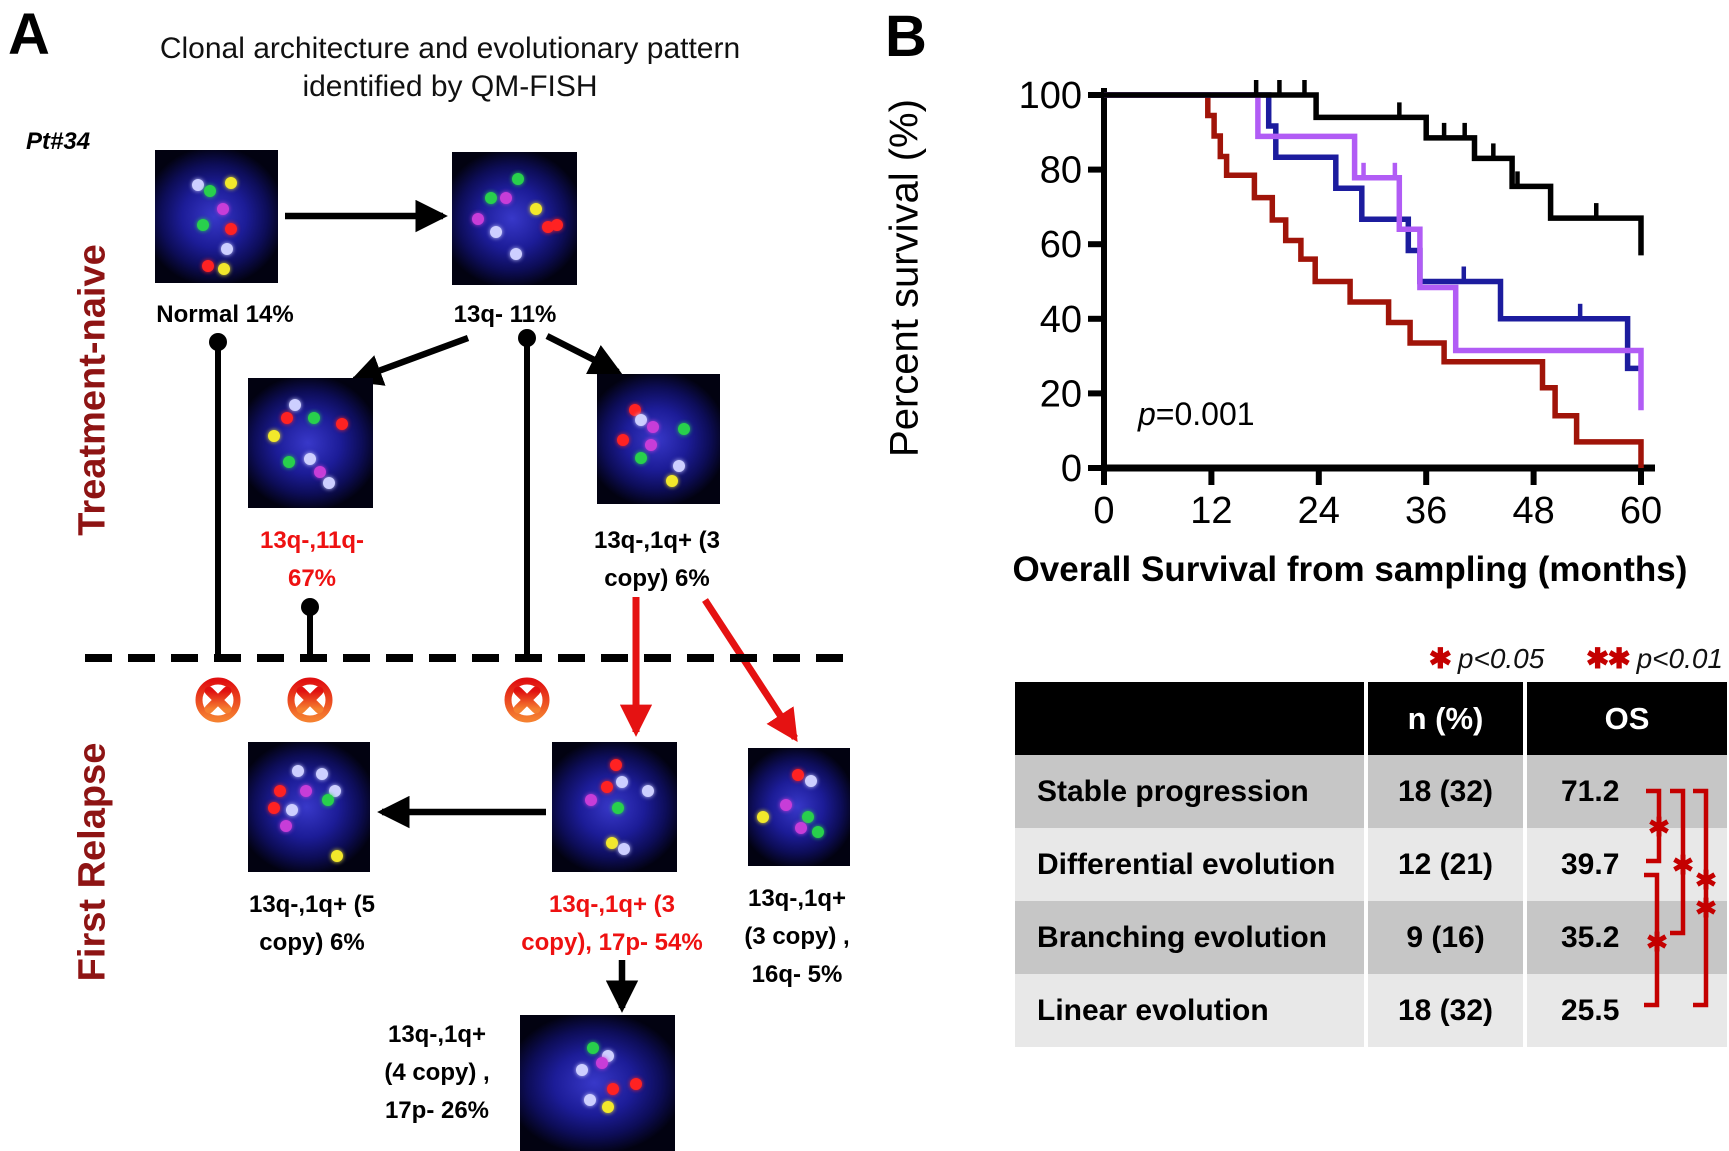 Image resolution: width=1729 pixels, height=1151 pixels. I want to click on comparison-bracket: ✱, so click(1682, 862).